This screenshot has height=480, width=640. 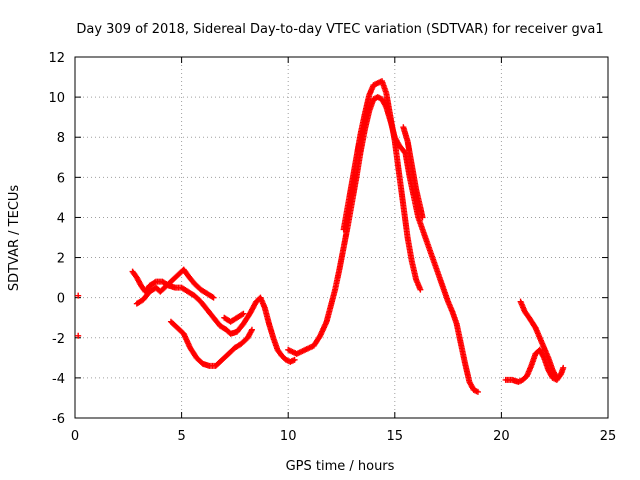 I want to click on x-tick-label: 5, so click(x=181, y=436).